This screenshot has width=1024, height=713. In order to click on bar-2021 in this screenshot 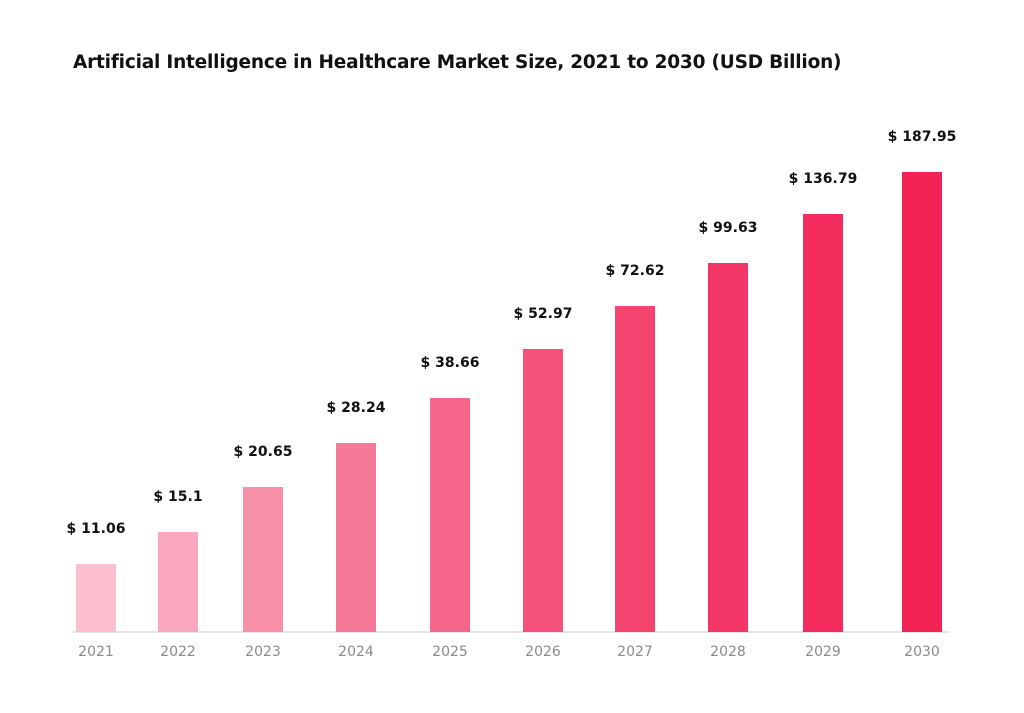, I will do `click(96, 598)`.